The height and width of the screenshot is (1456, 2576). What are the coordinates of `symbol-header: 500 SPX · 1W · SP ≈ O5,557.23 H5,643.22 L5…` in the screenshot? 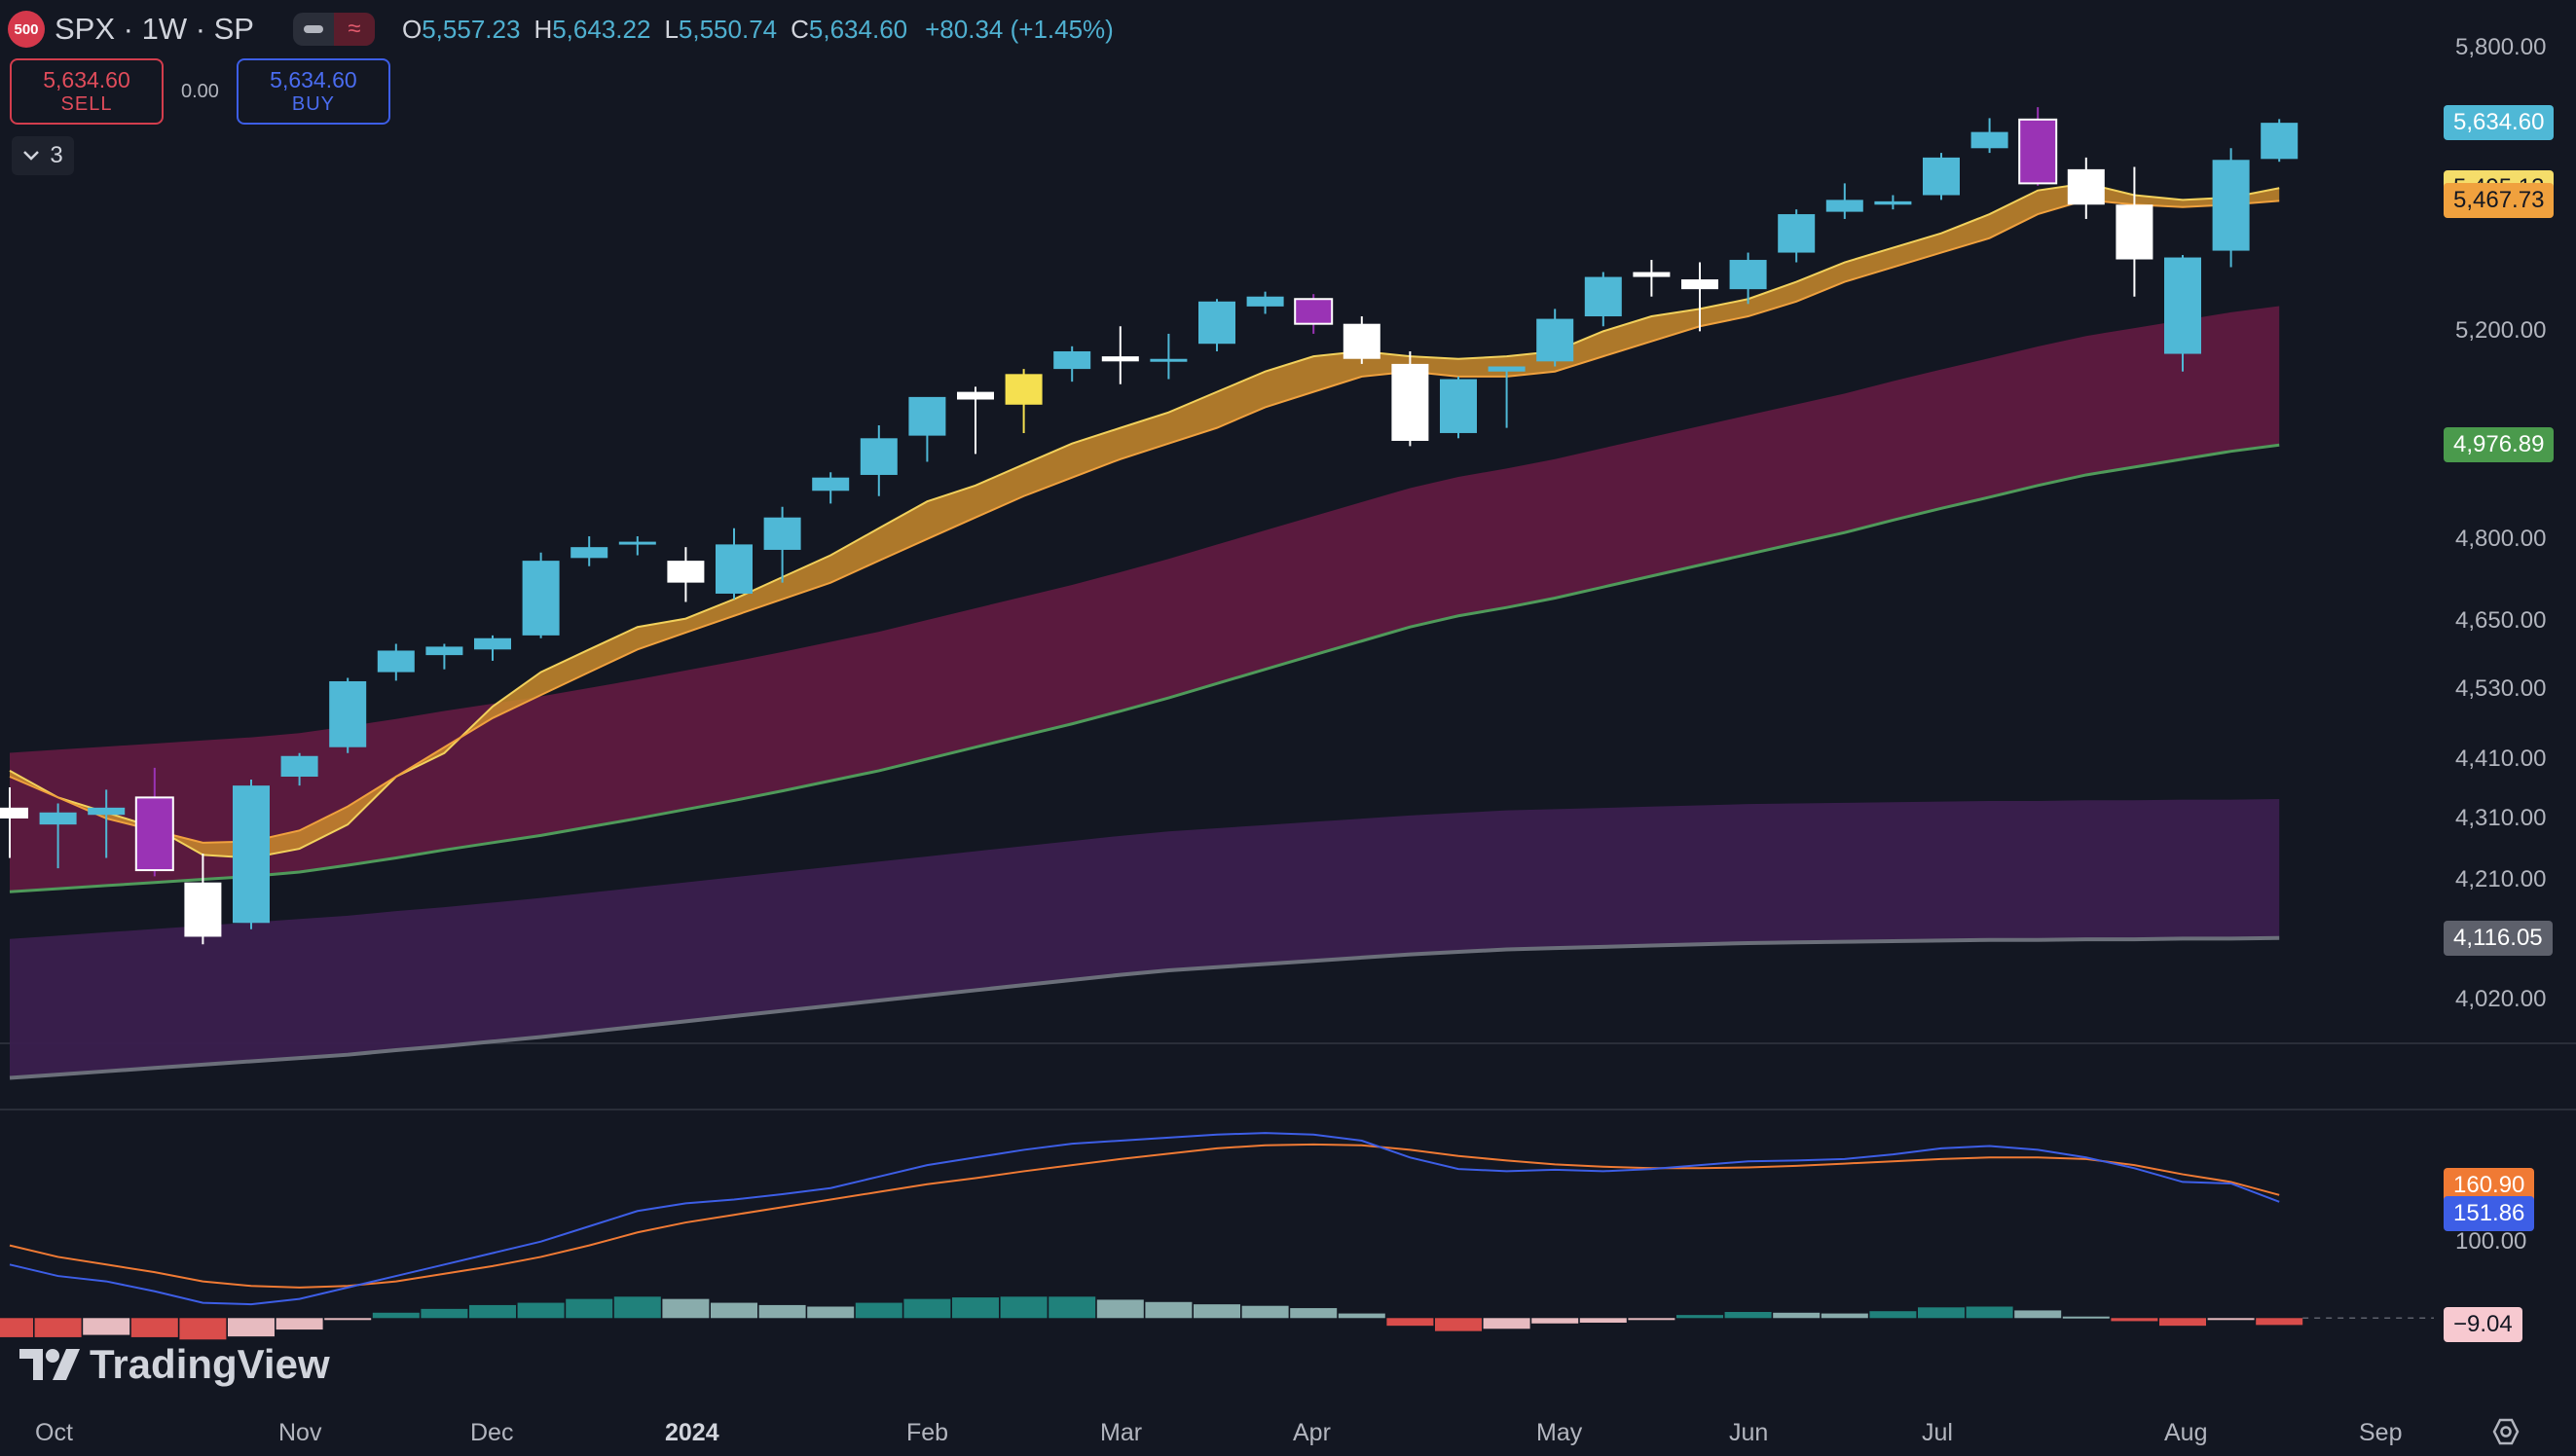 It's located at (561, 29).